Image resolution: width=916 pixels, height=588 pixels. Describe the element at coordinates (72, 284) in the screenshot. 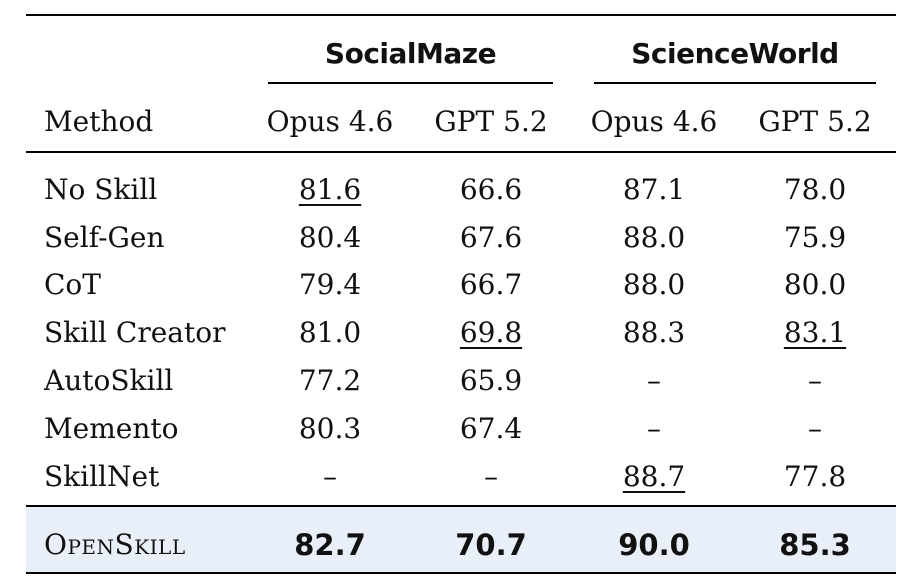

I see `table-row-method: CoT` at that location.